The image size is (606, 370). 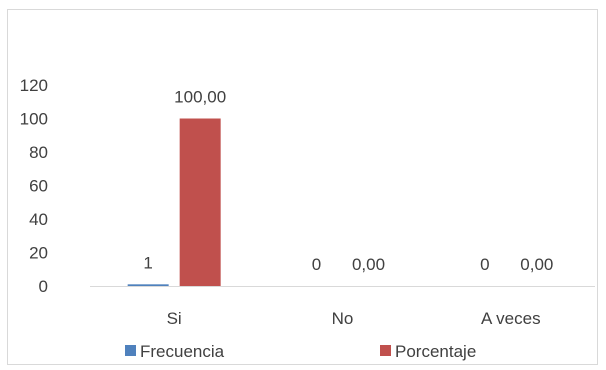 I want to click on y-tick-label: 20, so click(x=38, y=253).